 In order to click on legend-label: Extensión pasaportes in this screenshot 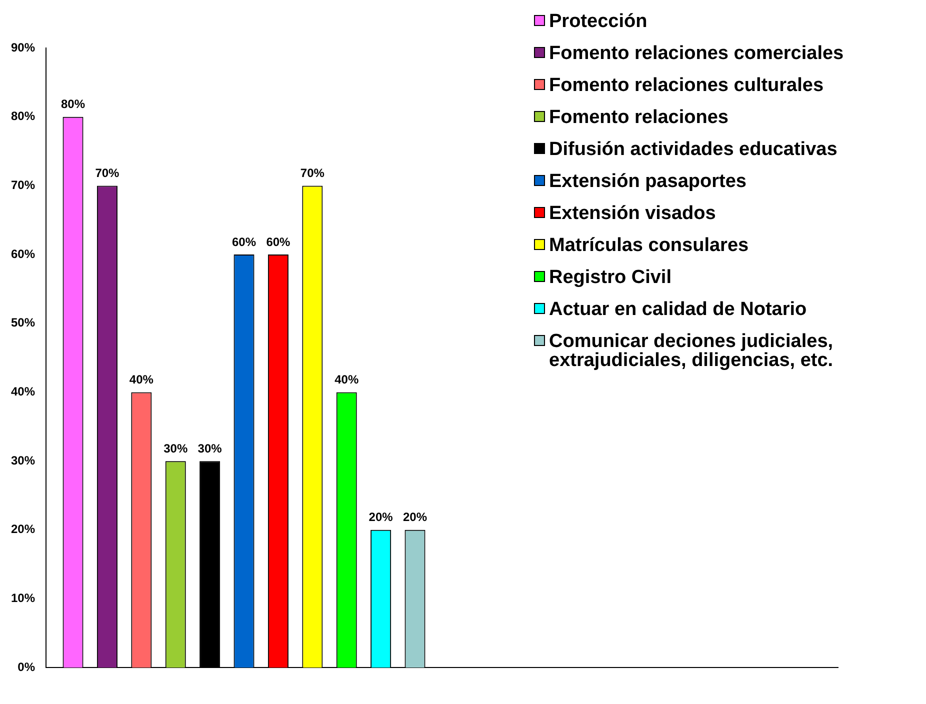, I will do `click(647, 181)`.